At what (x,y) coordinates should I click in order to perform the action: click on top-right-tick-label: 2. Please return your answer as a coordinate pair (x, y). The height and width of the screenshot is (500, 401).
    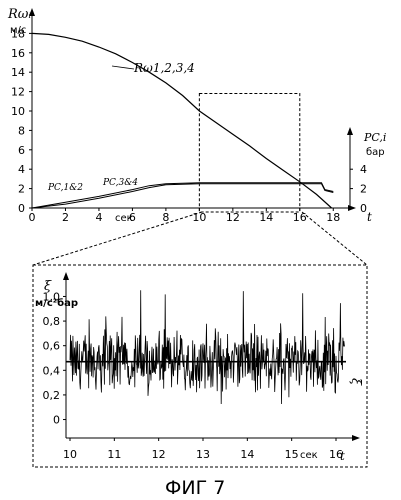
    Looking at the image, I should click on (363, 189).